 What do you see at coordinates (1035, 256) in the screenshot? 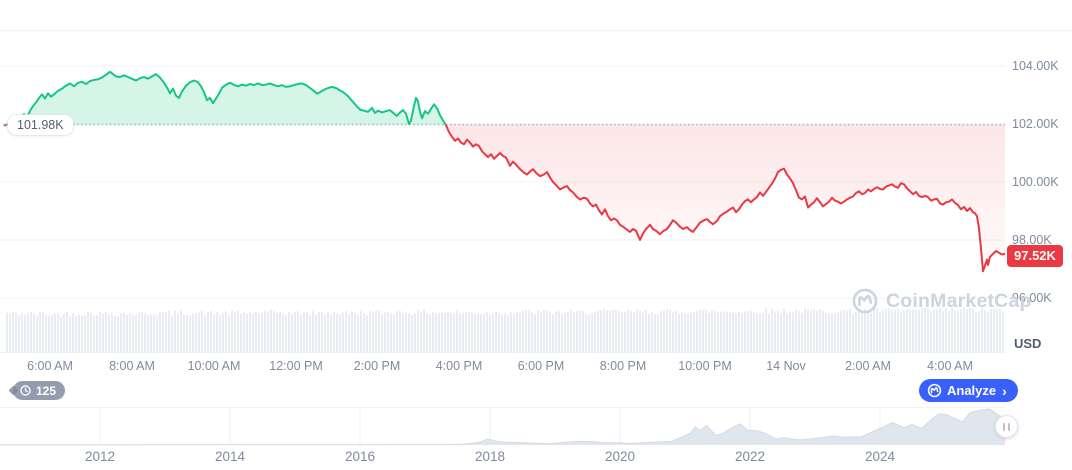
I see `last-price-badge: 97.52K` at bounding box center [1035, 256].